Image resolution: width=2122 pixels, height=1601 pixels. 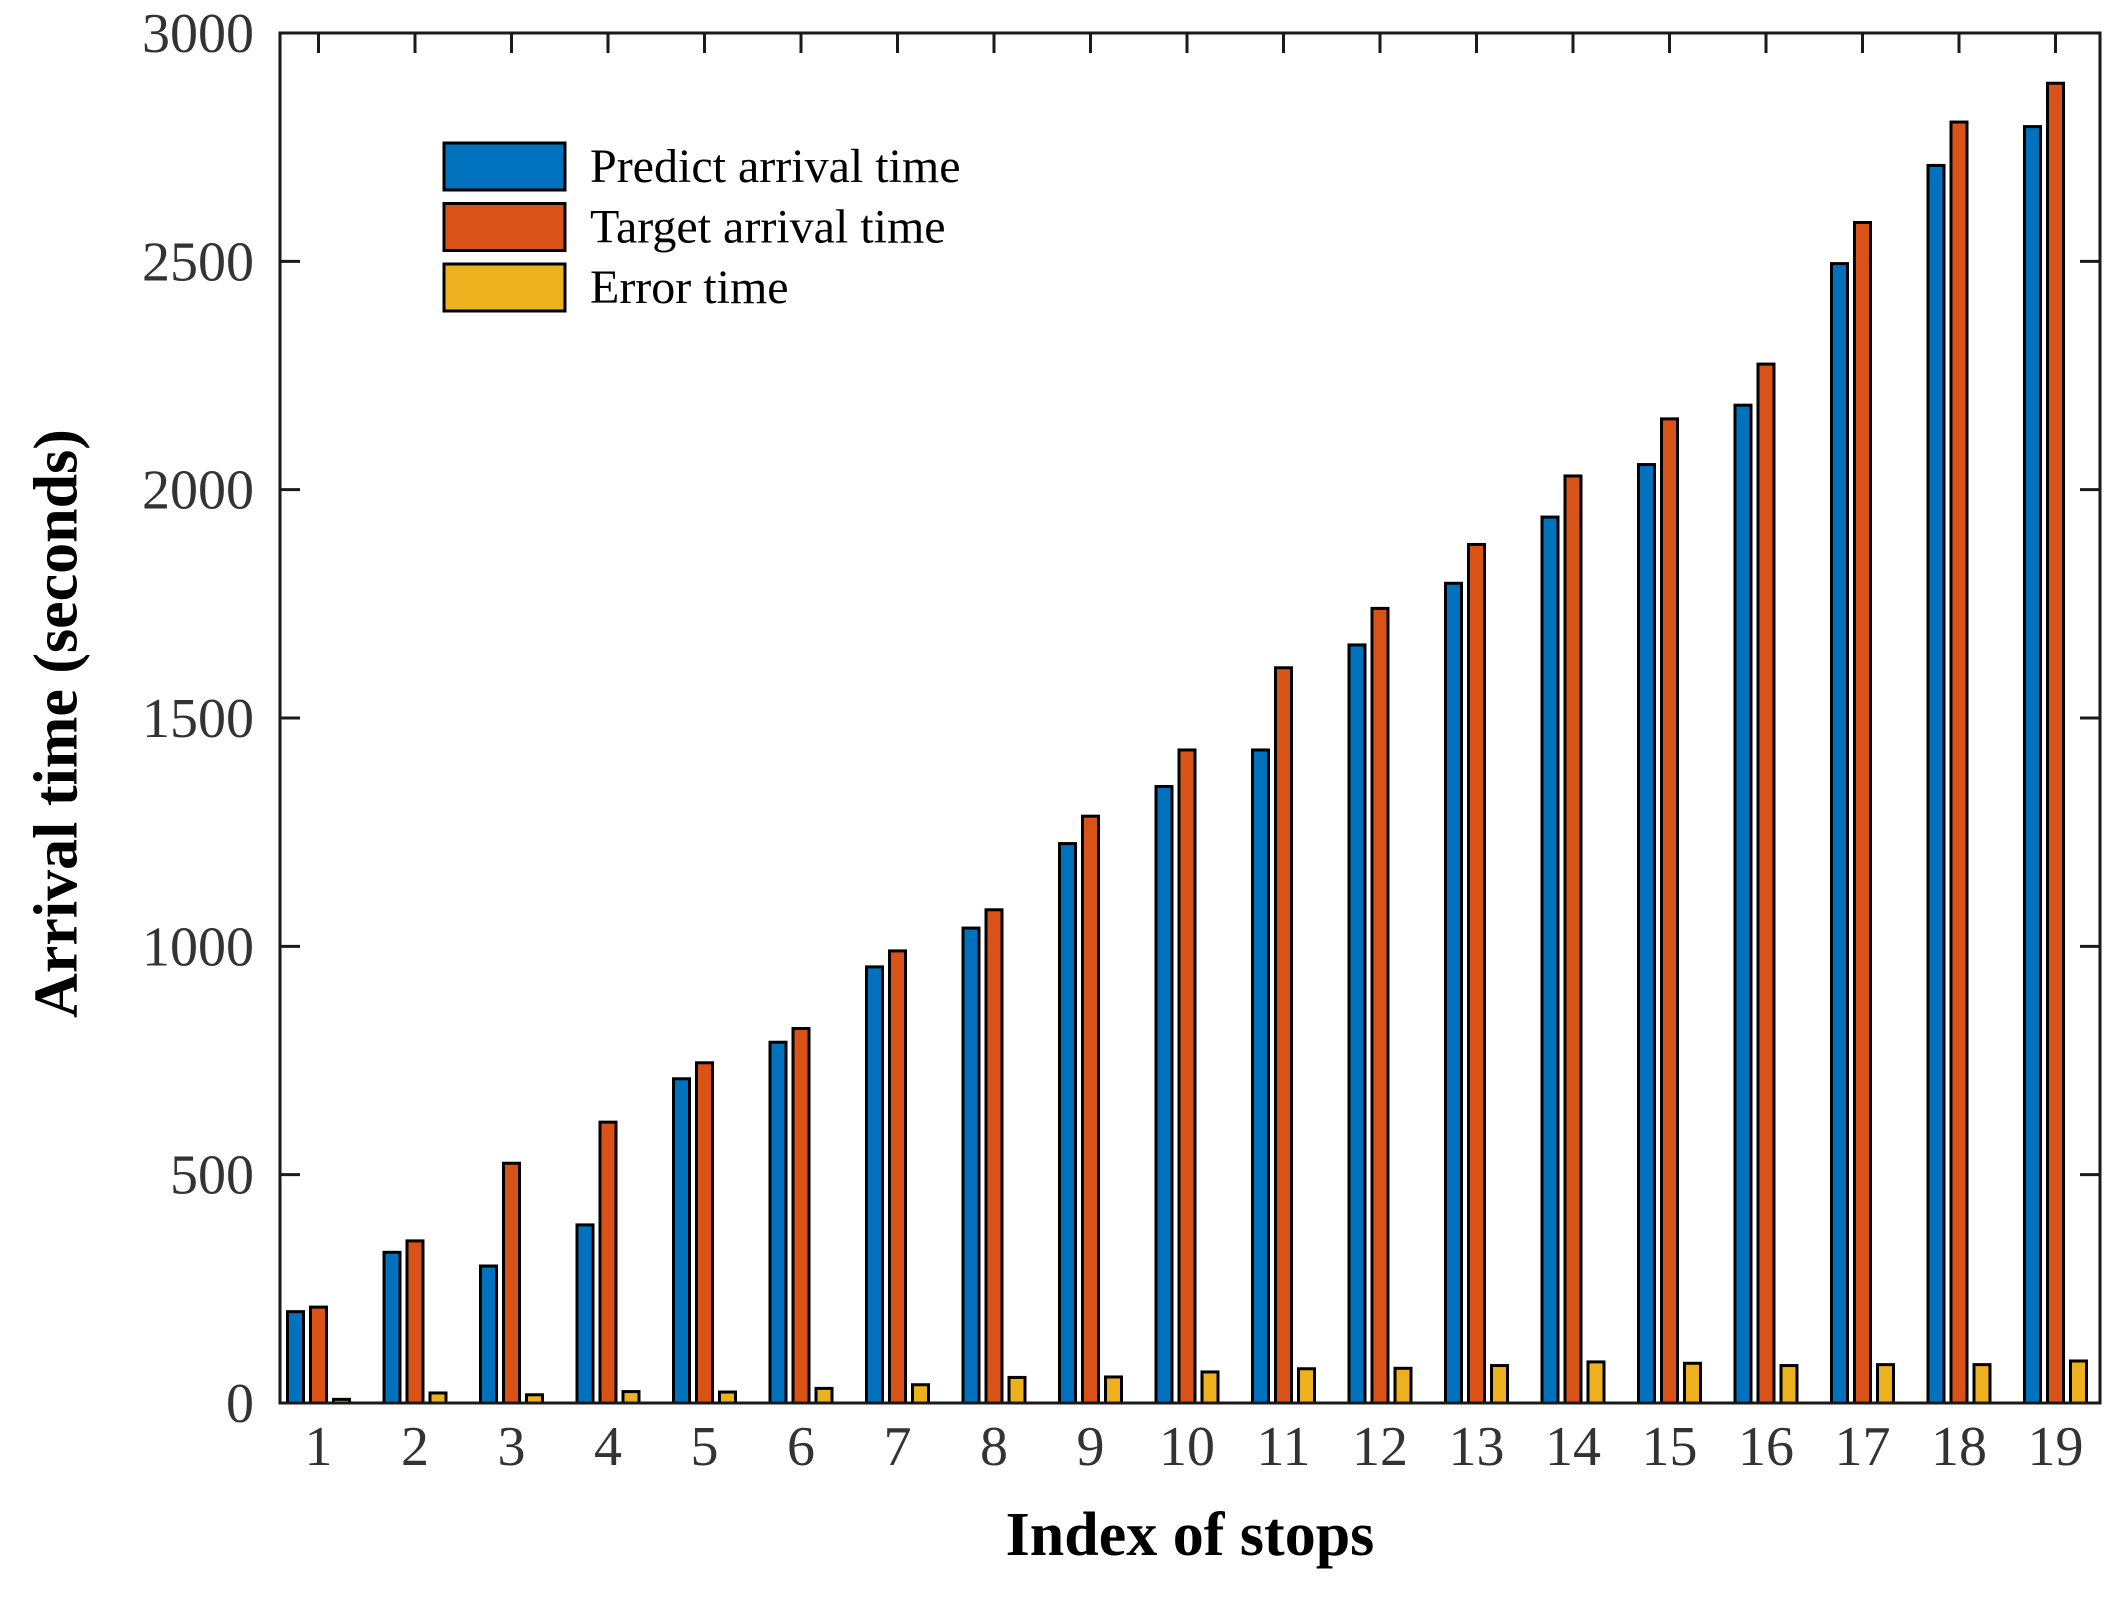 I want to click on y-tick-label: 1000, so click(x=198, y=947).